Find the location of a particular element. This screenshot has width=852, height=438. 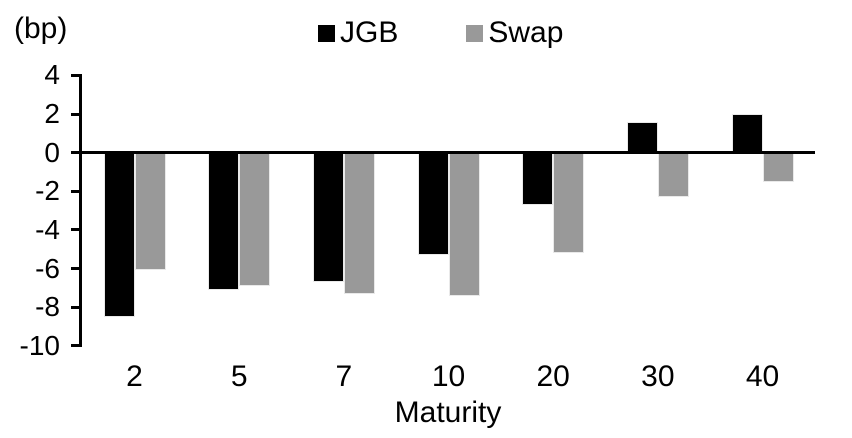

x-axis-zero-line is located at coordinates (447, 153).